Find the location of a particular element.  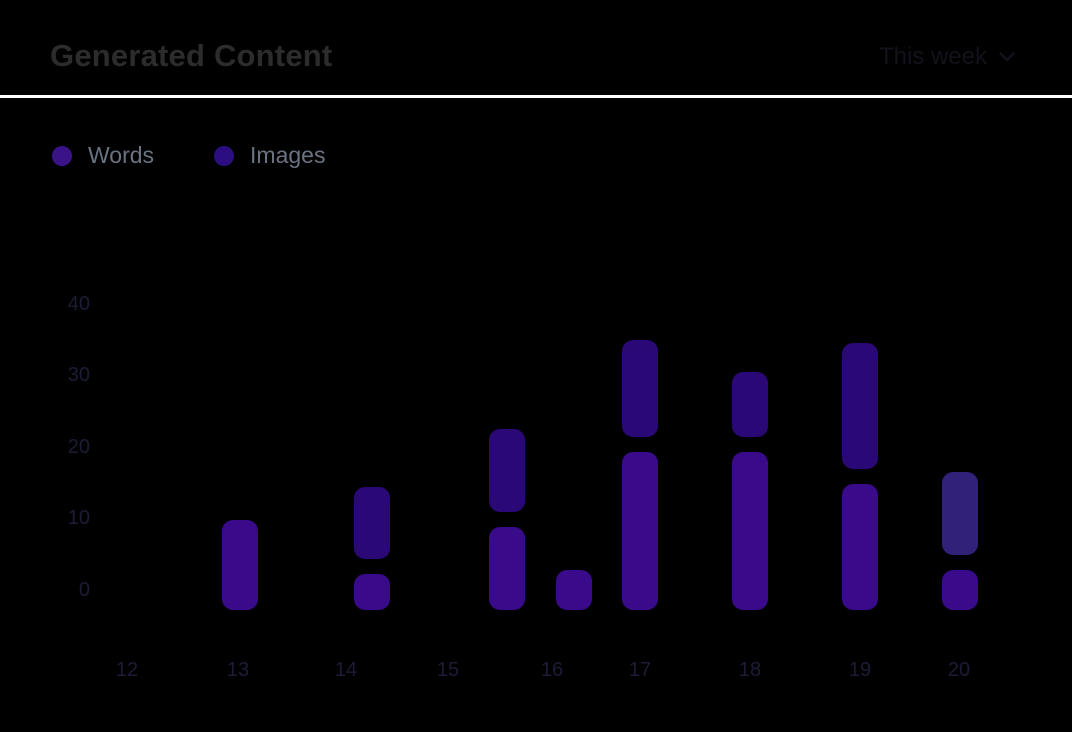

legend-label: Images is located at coordinates (288, 155).